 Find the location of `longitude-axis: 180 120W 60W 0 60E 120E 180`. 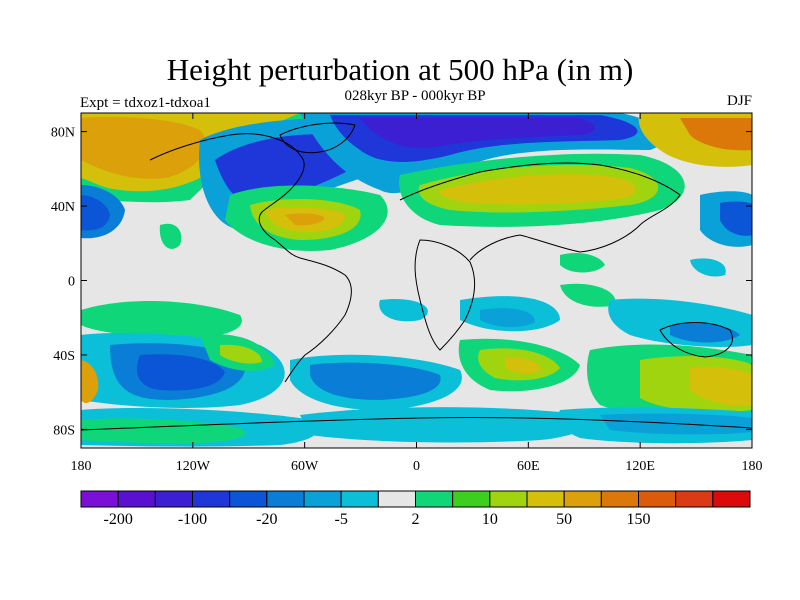

longitude-axis: 180 120W 60W 0 60E 120E 180 is located at coordinates (417, 466).